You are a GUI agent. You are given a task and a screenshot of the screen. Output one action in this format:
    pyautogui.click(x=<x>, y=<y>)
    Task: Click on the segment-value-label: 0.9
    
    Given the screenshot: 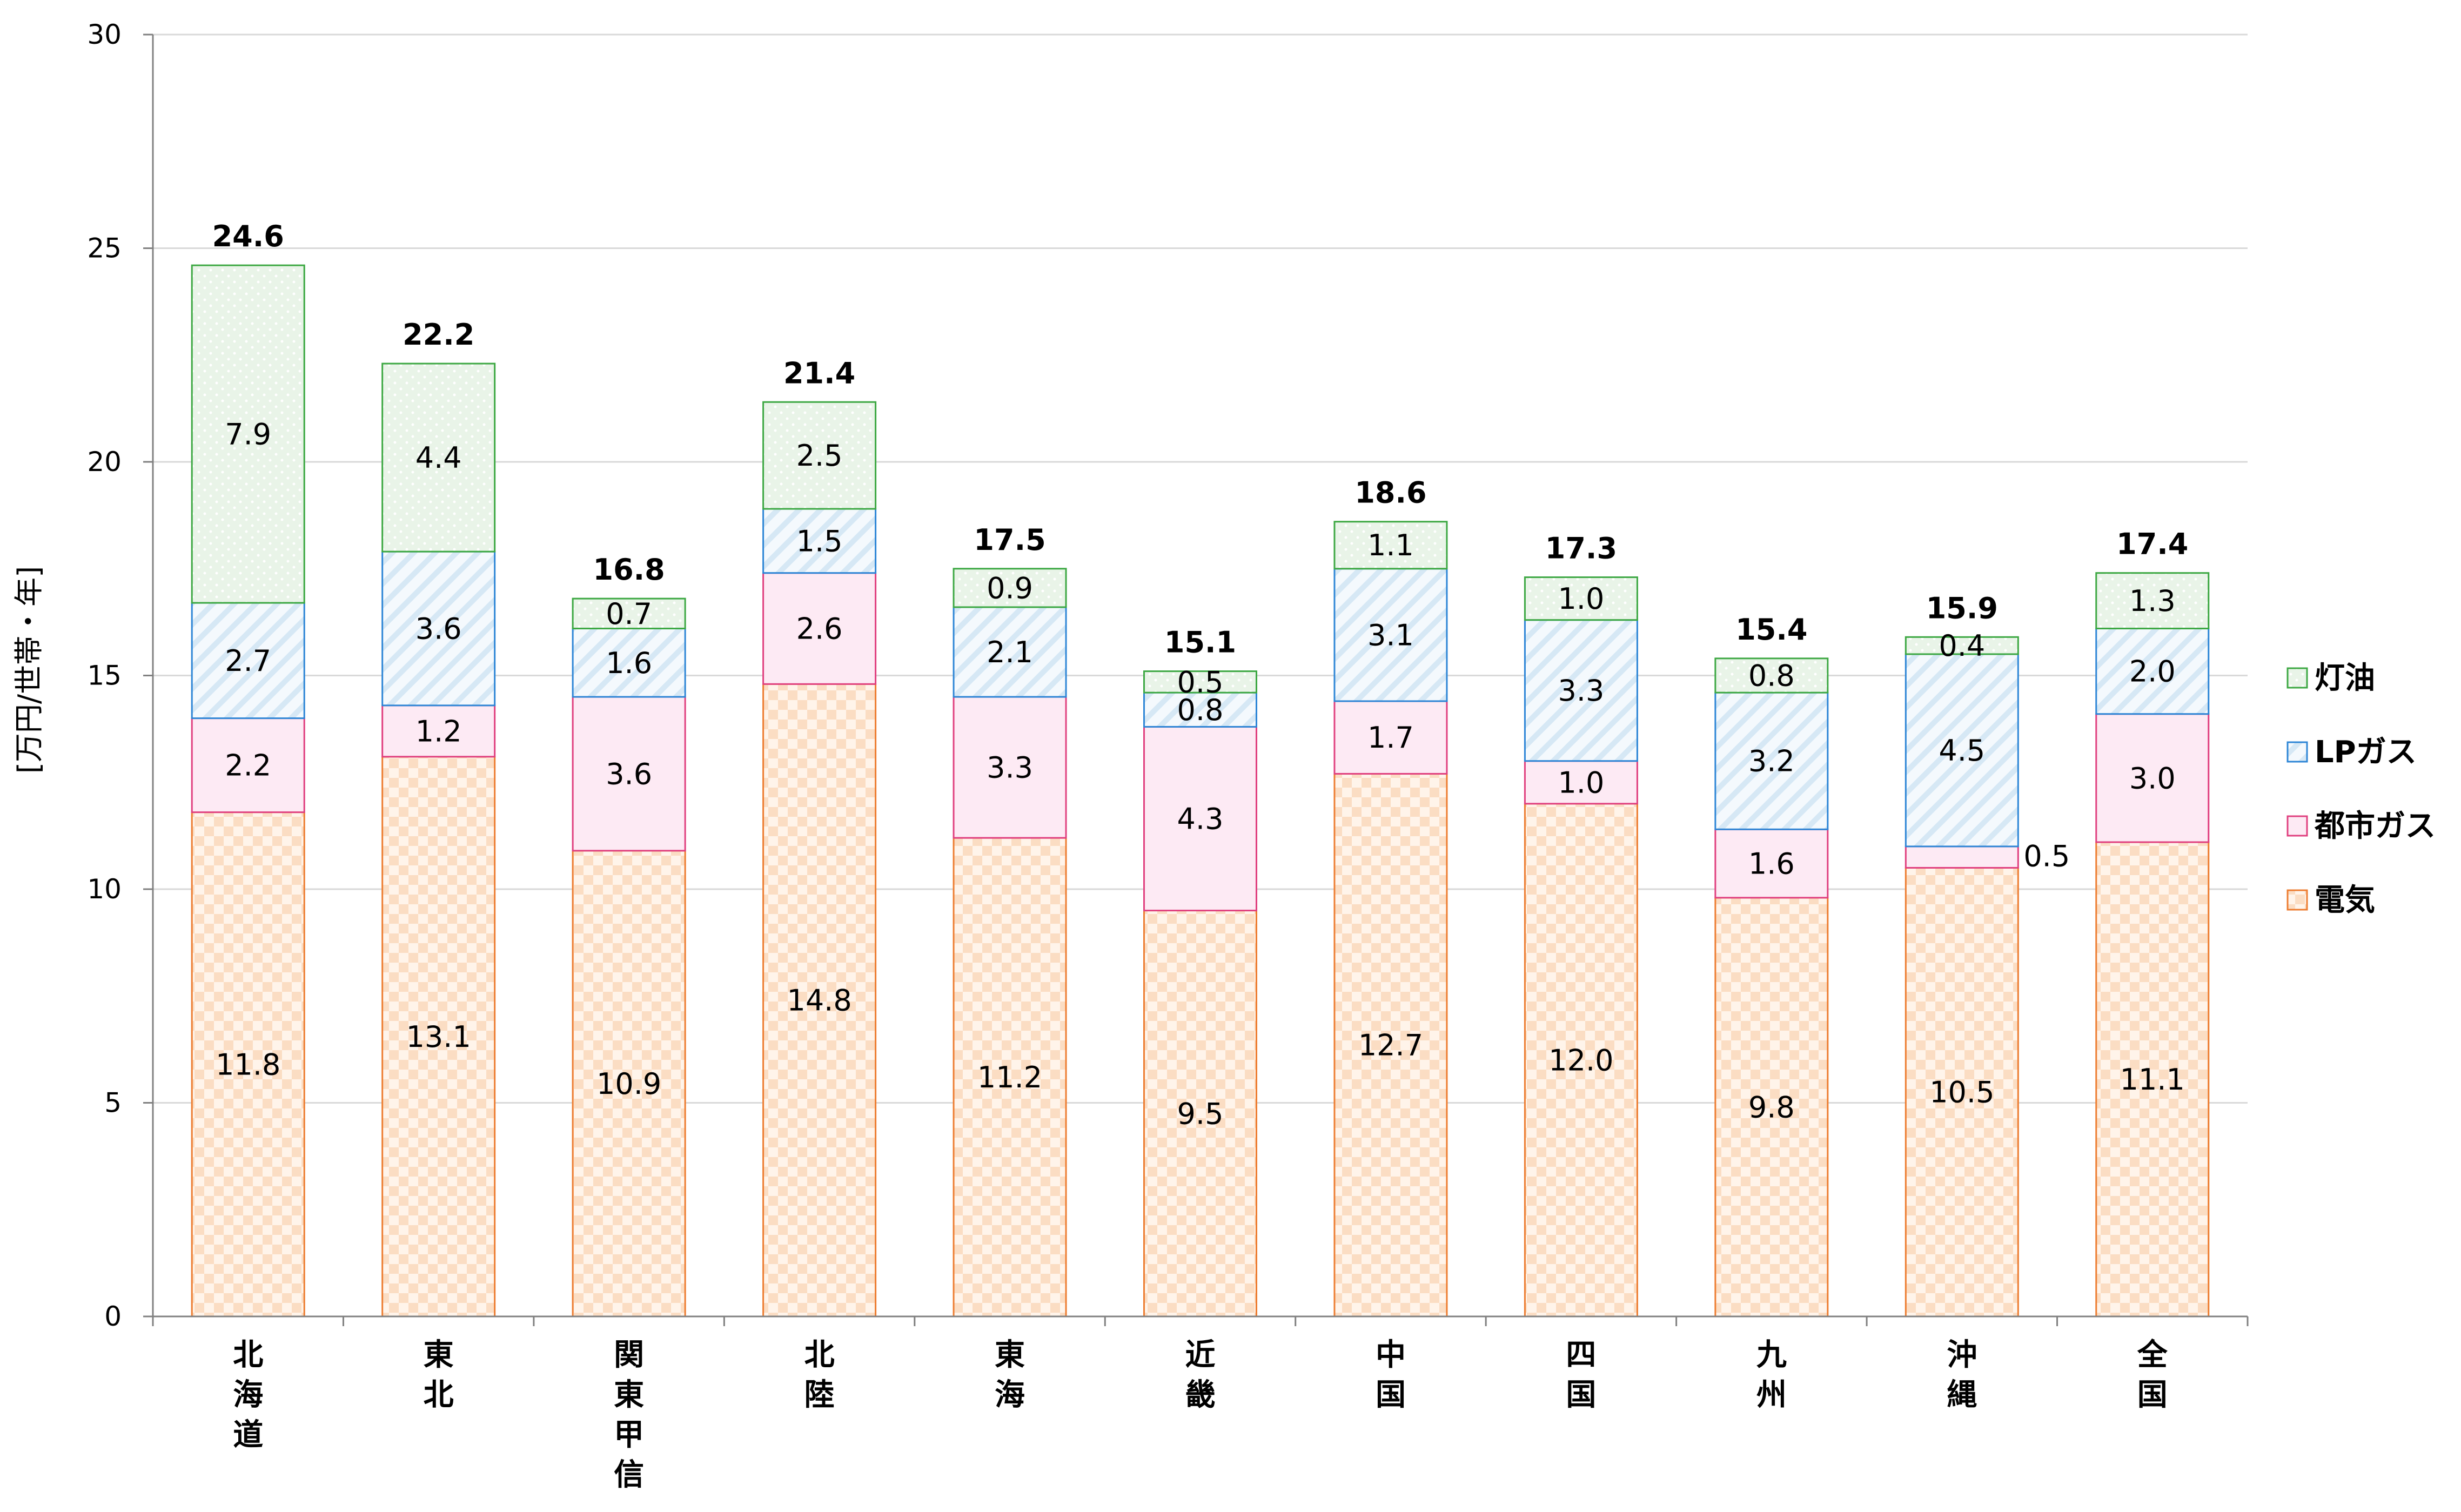 What is the action you would take?
    pyautogui.click(x=1010, y=588)
    